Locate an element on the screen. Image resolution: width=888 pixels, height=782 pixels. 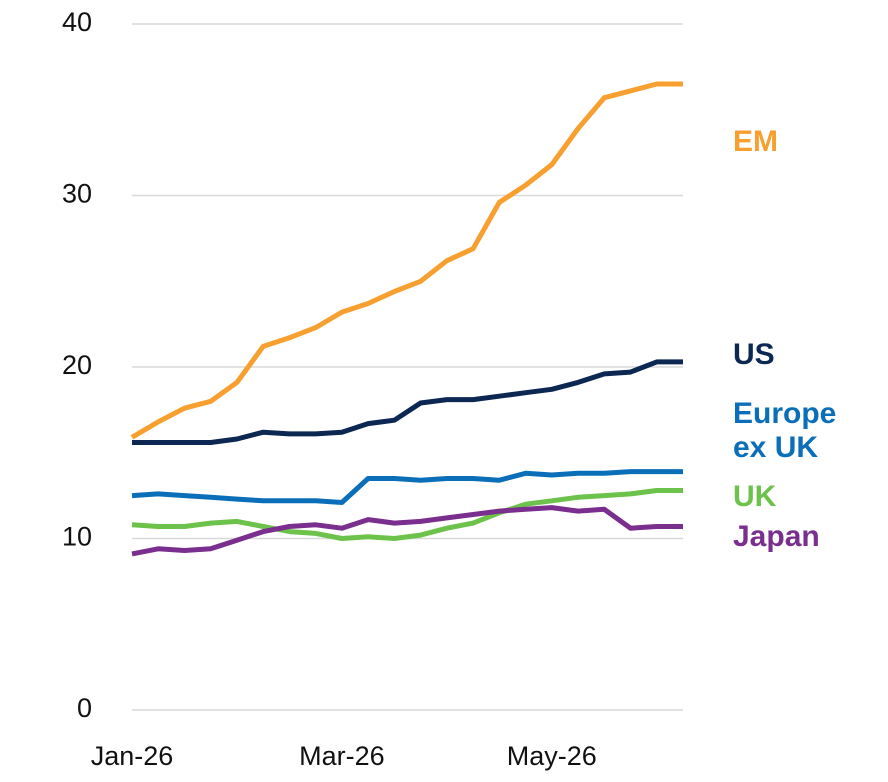
x-tick-label: May-26 is located at coordinates (552, 756).